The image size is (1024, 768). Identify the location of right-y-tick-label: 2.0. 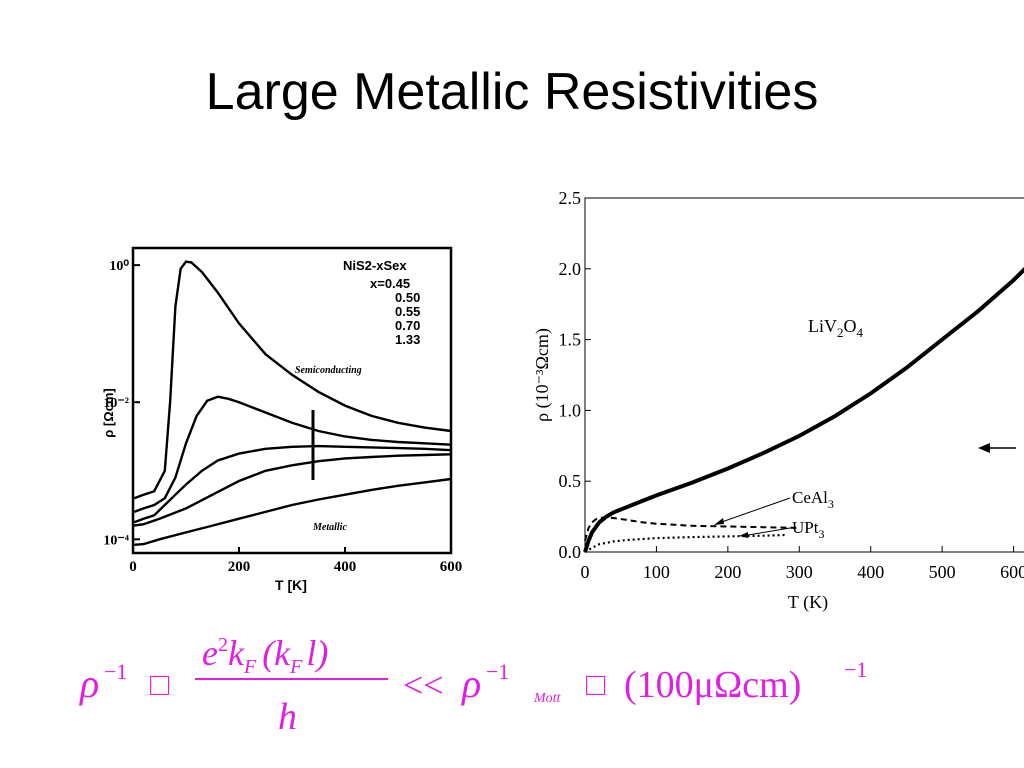
(570, 269).